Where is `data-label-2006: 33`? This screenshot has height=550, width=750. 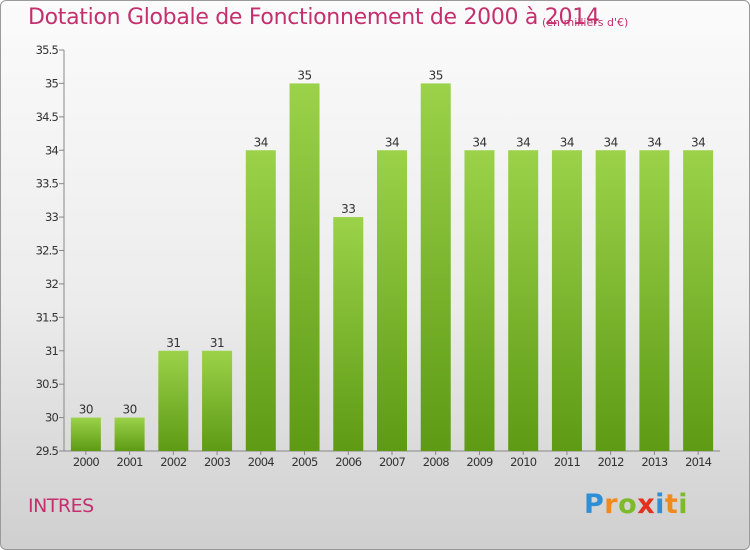 data-label-2006: 33 is located at coordinates (348, 209).